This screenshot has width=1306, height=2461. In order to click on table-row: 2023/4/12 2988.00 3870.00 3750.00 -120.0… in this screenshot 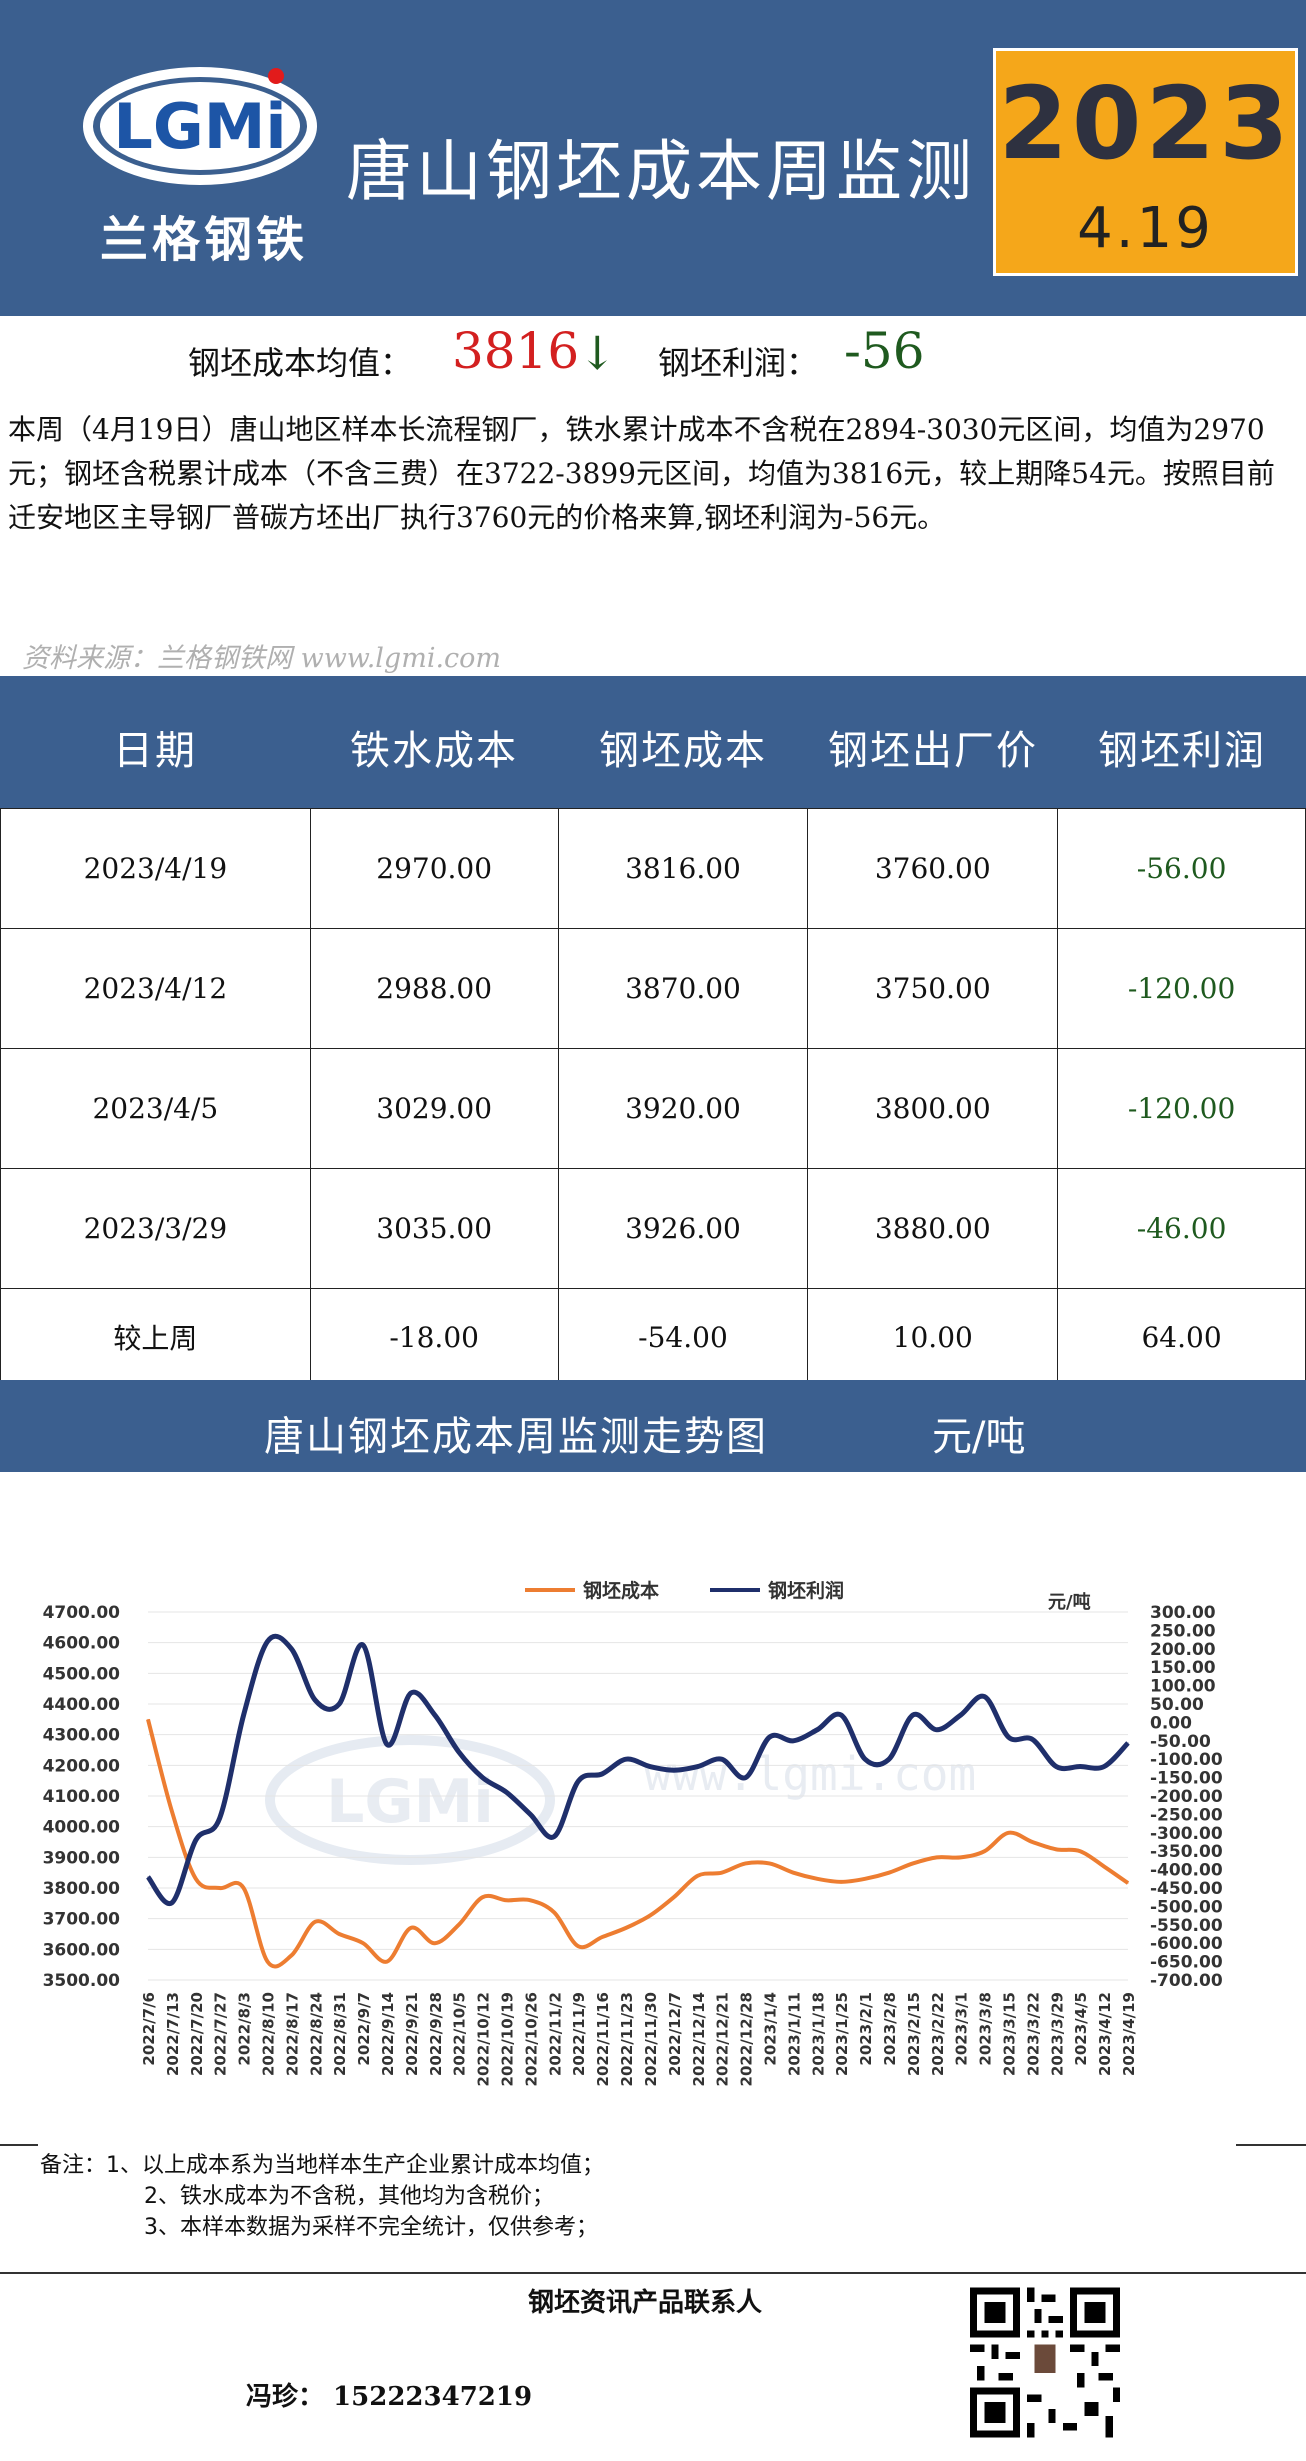, I will do `click(653, 988)`.